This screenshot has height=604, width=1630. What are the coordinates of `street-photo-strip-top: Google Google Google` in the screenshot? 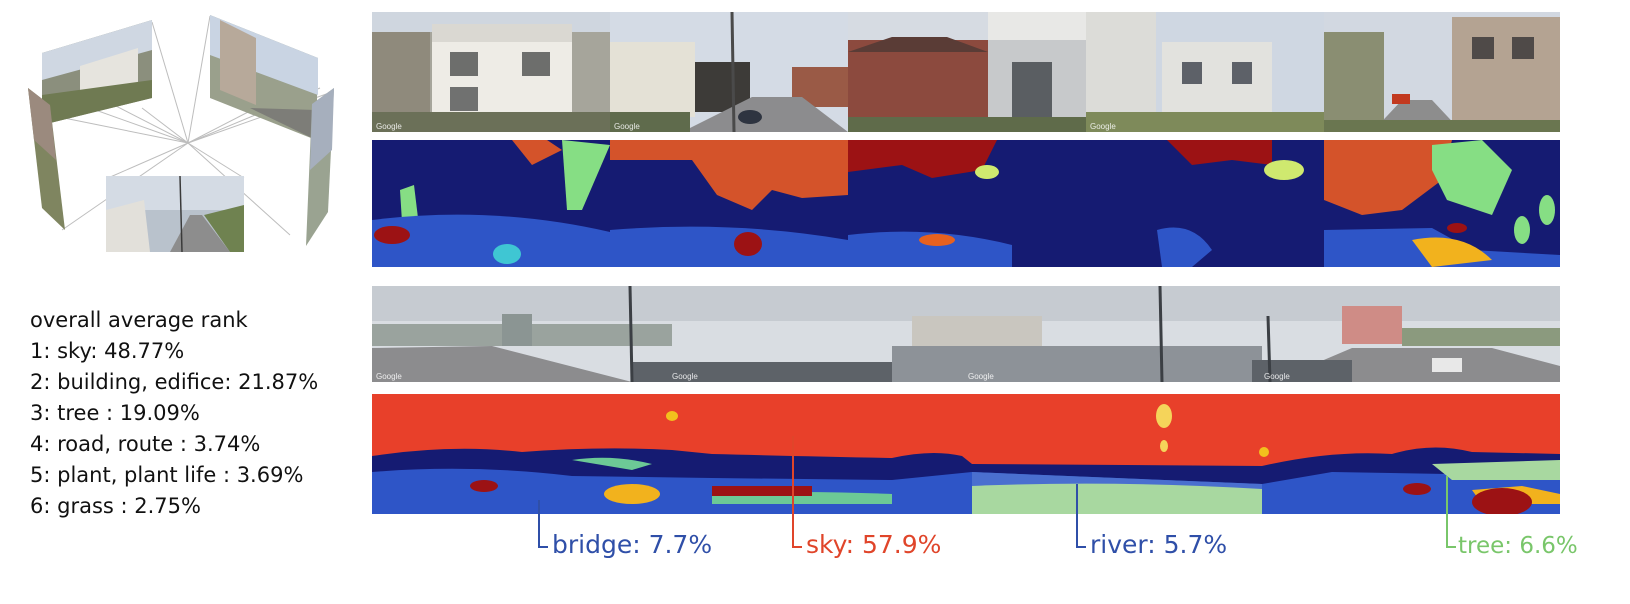 It's located at (966, 72).